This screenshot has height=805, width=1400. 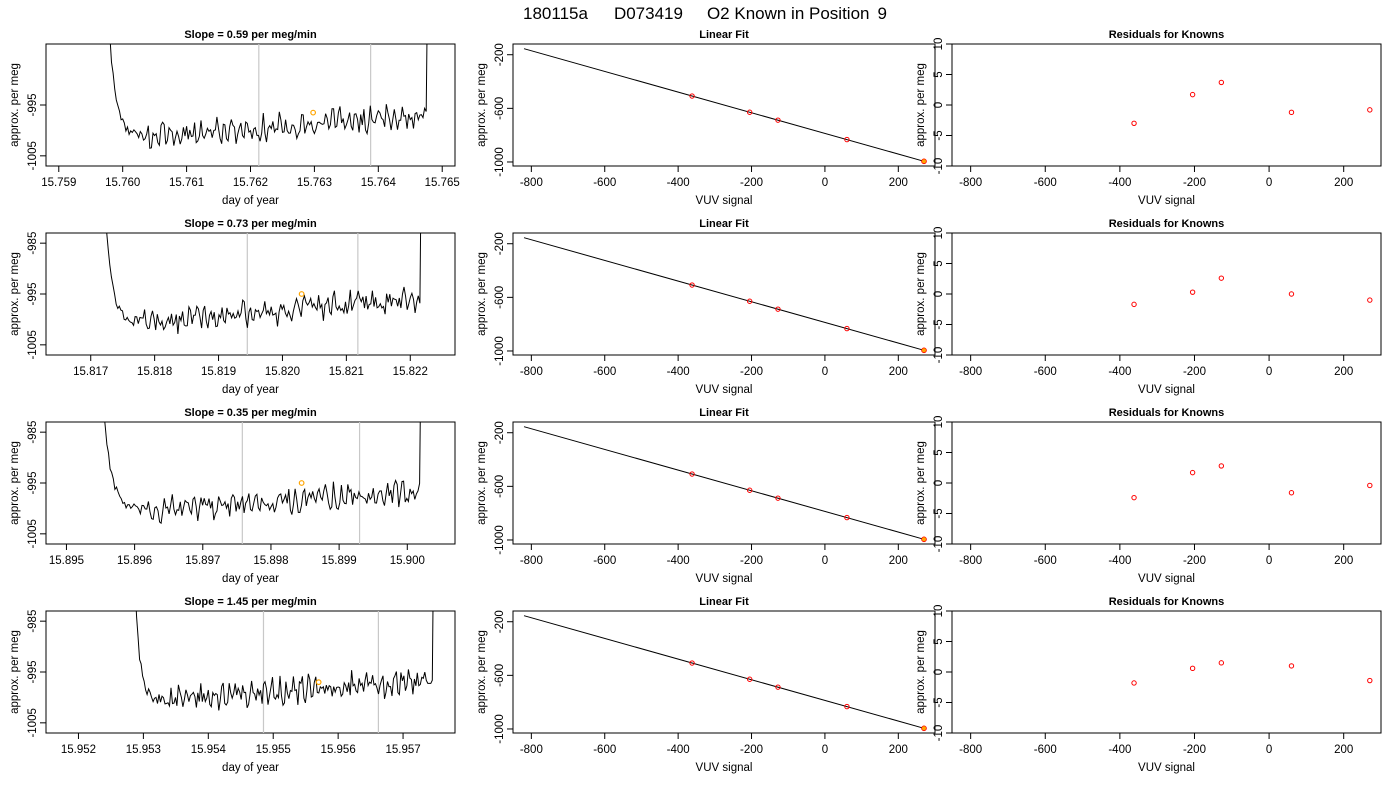 What do you see at coordinates (250, 602) in the screenshot?
I see `panel-title: Slope = 1.45 per meg/min` at bounding box center [250, 602].